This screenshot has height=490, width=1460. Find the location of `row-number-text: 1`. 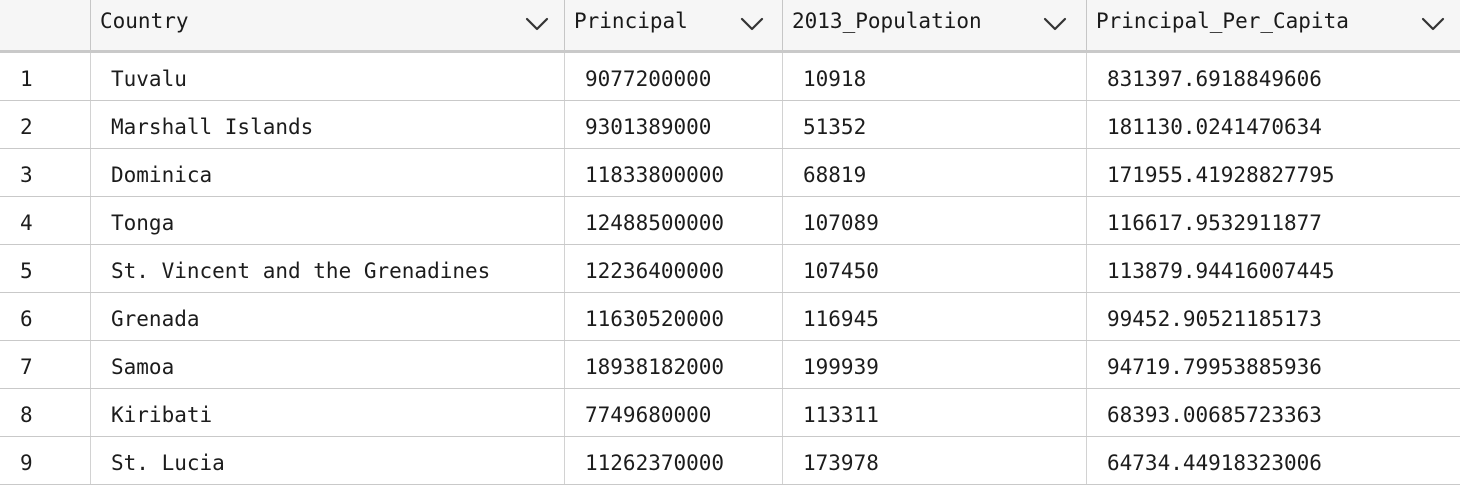

row-number-text: 1 is located at coordinates (26, 79).